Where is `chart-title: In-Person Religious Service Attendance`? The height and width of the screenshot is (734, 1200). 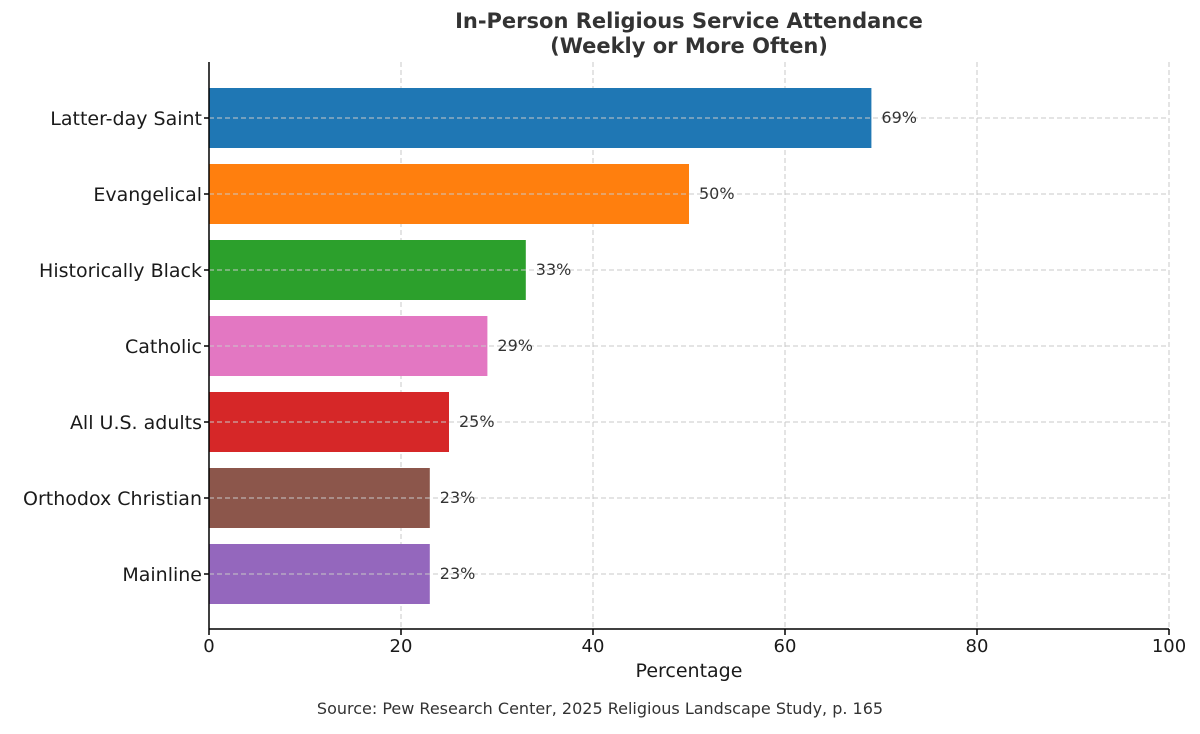
chart-title: In-Person Religious Service Attendance is located at coordinates (689, 21).